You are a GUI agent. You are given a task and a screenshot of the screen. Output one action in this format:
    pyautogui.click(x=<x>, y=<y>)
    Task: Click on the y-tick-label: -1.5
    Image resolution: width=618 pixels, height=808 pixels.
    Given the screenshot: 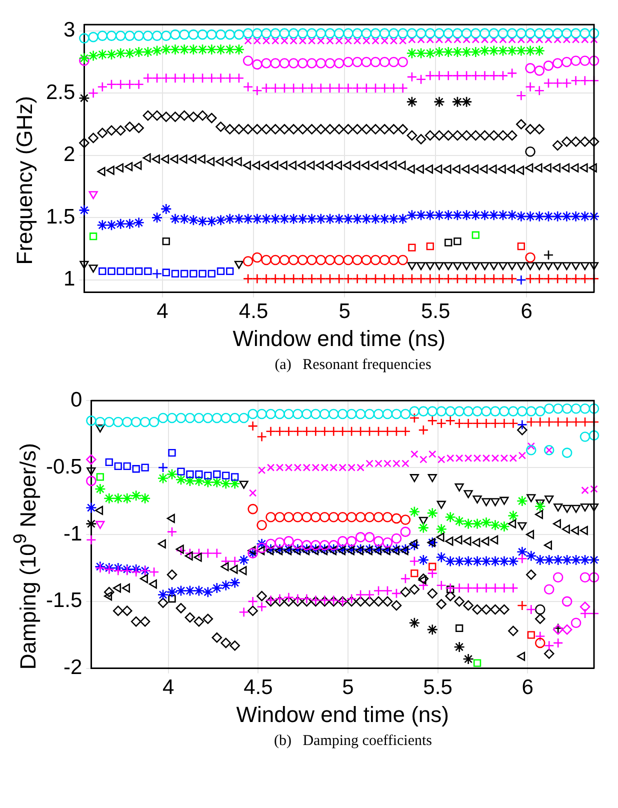 What is the action you would take?
    pyautogui.click(x=64, y=600)
    